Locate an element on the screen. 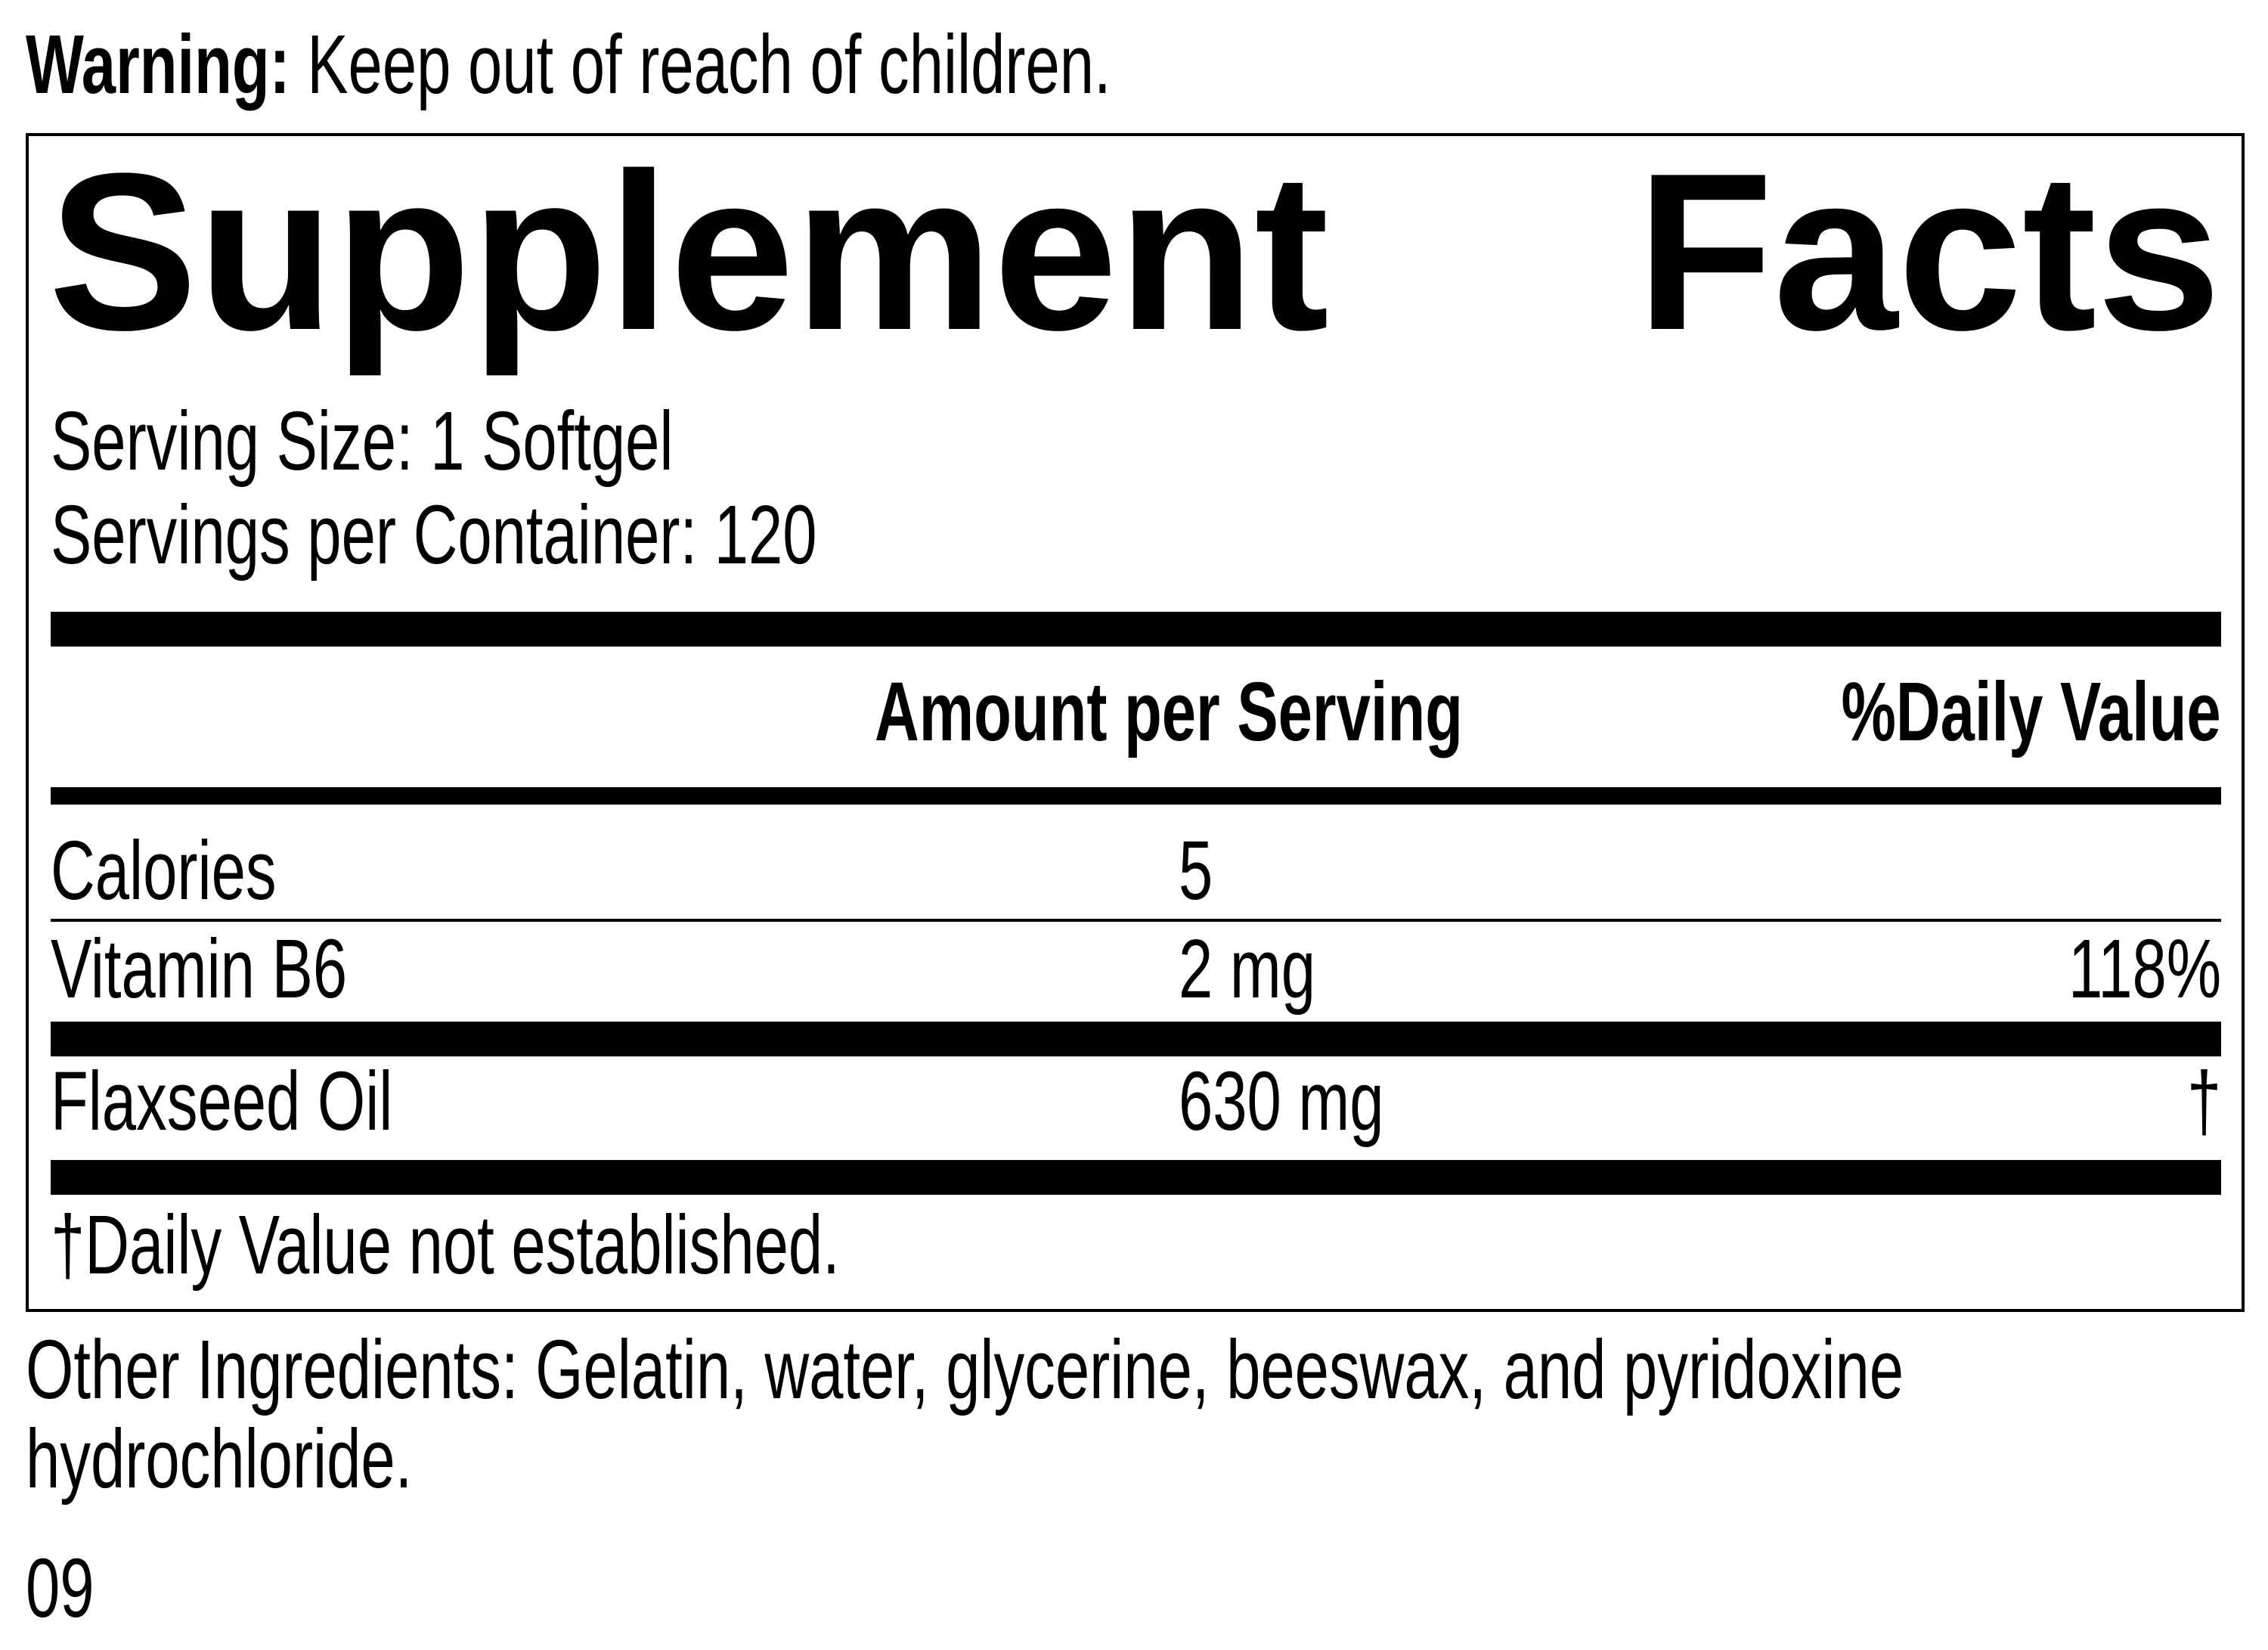 The image size is (2268, 1650). column-header-daily-value: %Daily Value is located at coordinates (2031, 712).